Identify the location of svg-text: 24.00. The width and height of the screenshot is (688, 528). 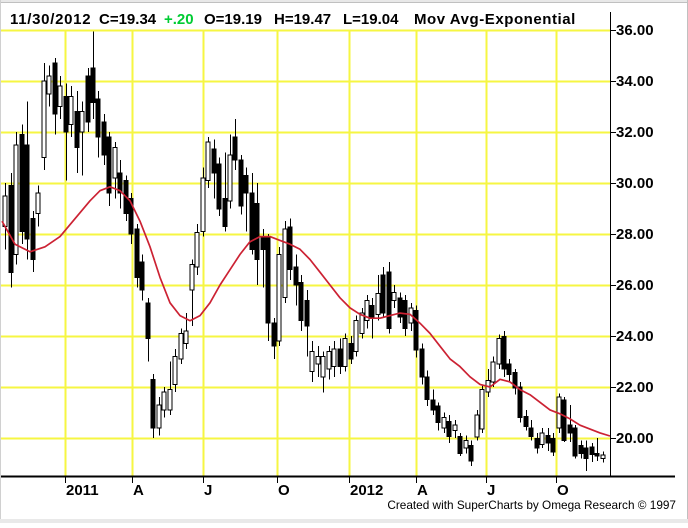
(635, 336).